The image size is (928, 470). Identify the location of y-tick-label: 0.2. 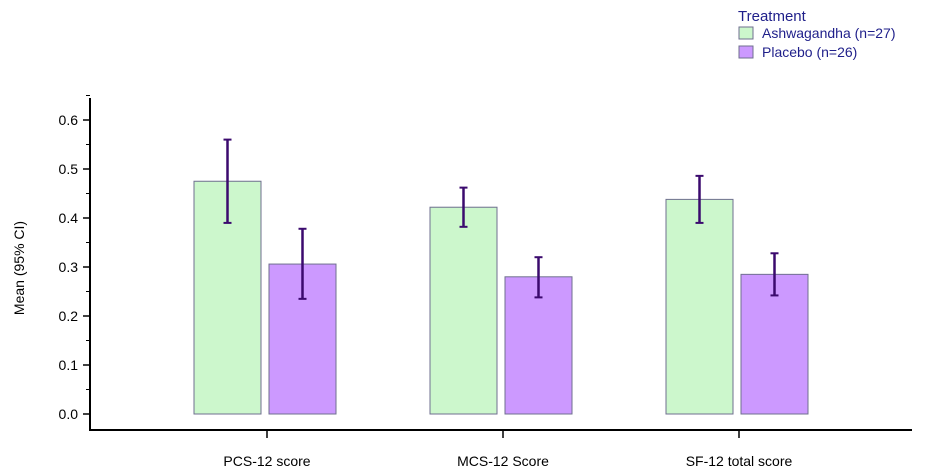
(69, 316).